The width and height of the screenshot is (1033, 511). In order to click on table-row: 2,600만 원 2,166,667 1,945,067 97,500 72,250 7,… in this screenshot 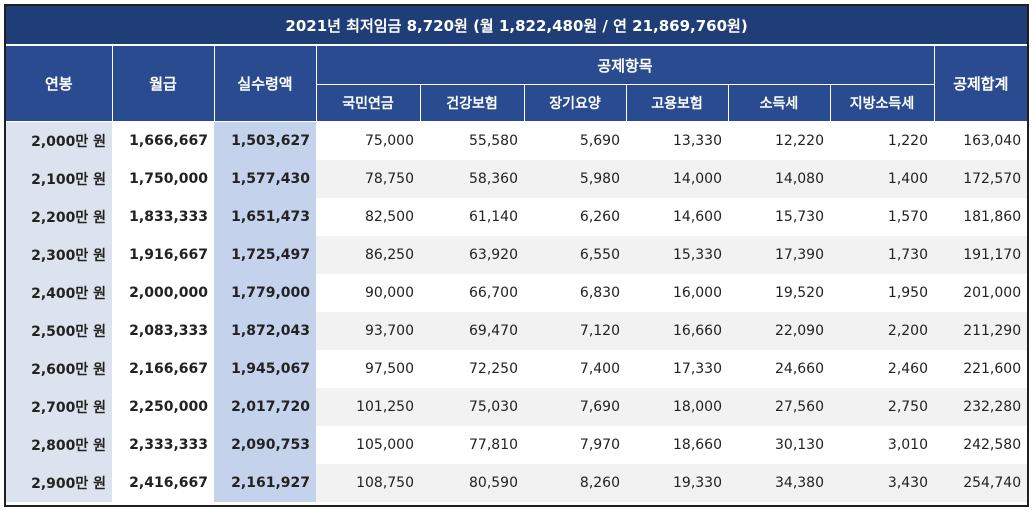, I will do `click(516, 368)`.